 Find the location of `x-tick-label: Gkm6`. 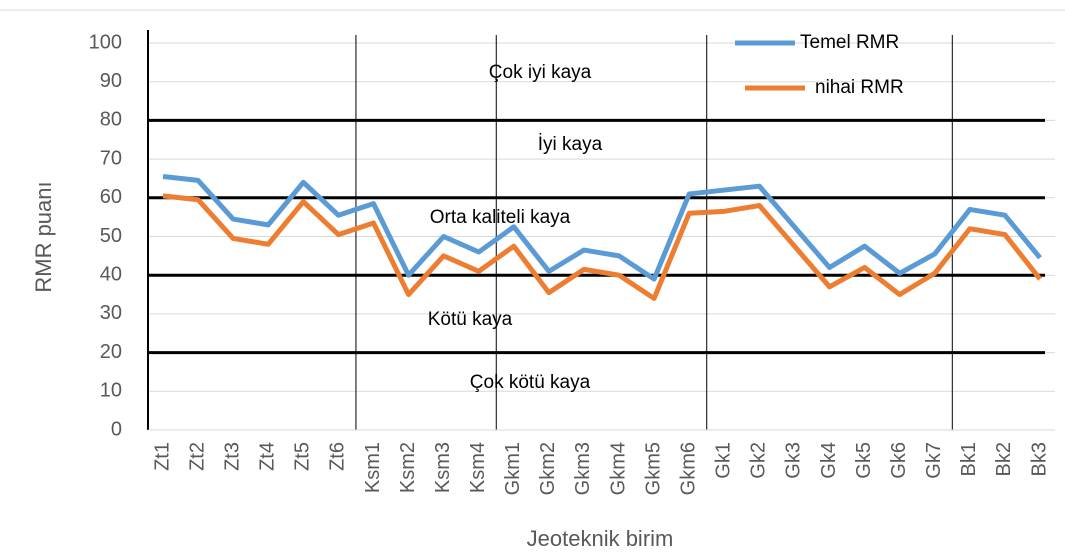

x-tick-label: Gkm6 is located at coordinates (688, 468).